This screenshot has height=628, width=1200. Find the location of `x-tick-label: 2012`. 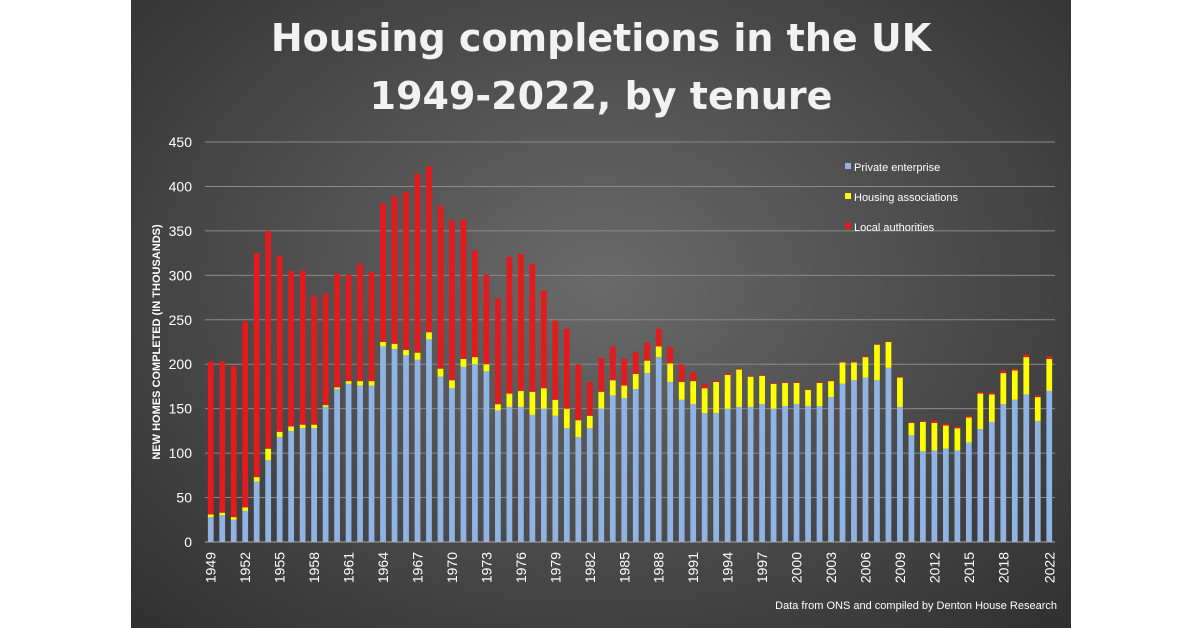

x-tick-label: 2012 is located at coordinates (934, 567).